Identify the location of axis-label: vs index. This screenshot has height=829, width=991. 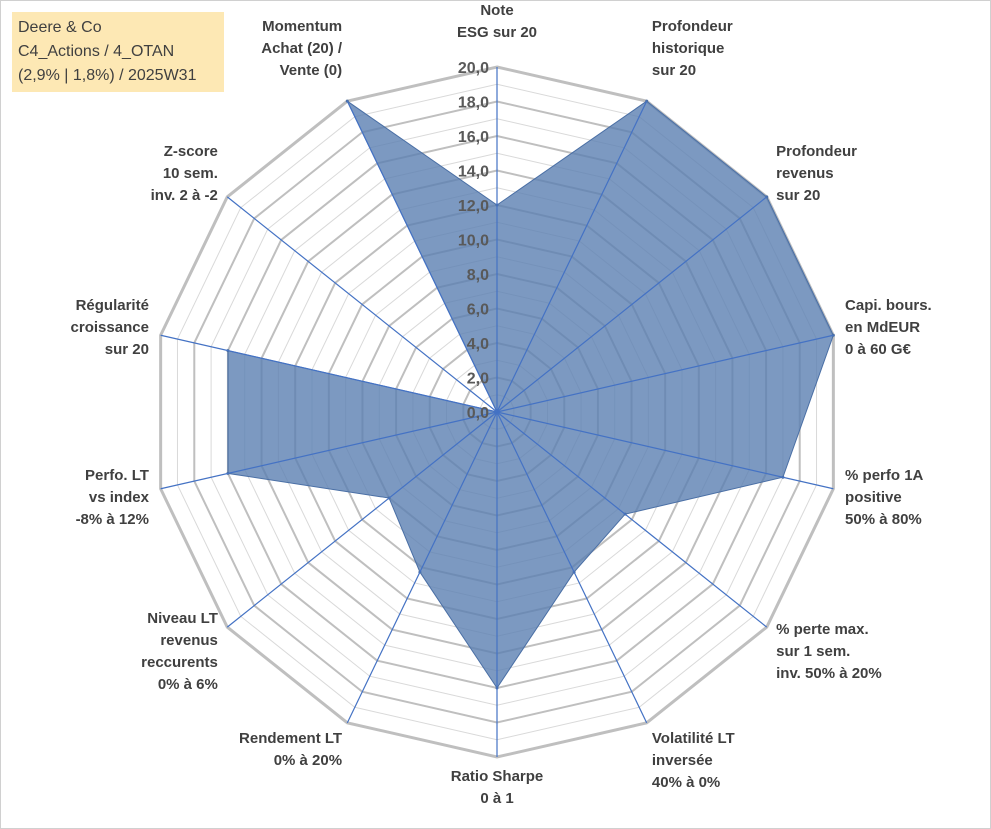
(119, 497).